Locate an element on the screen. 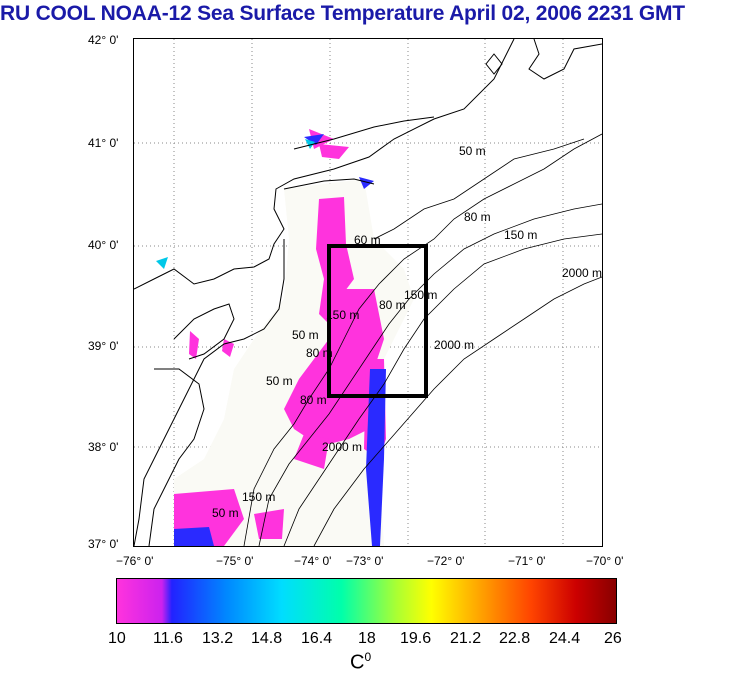 This screenshot has width=736, height=680. contour-label: 60 m is located at coordinates (367, 240).